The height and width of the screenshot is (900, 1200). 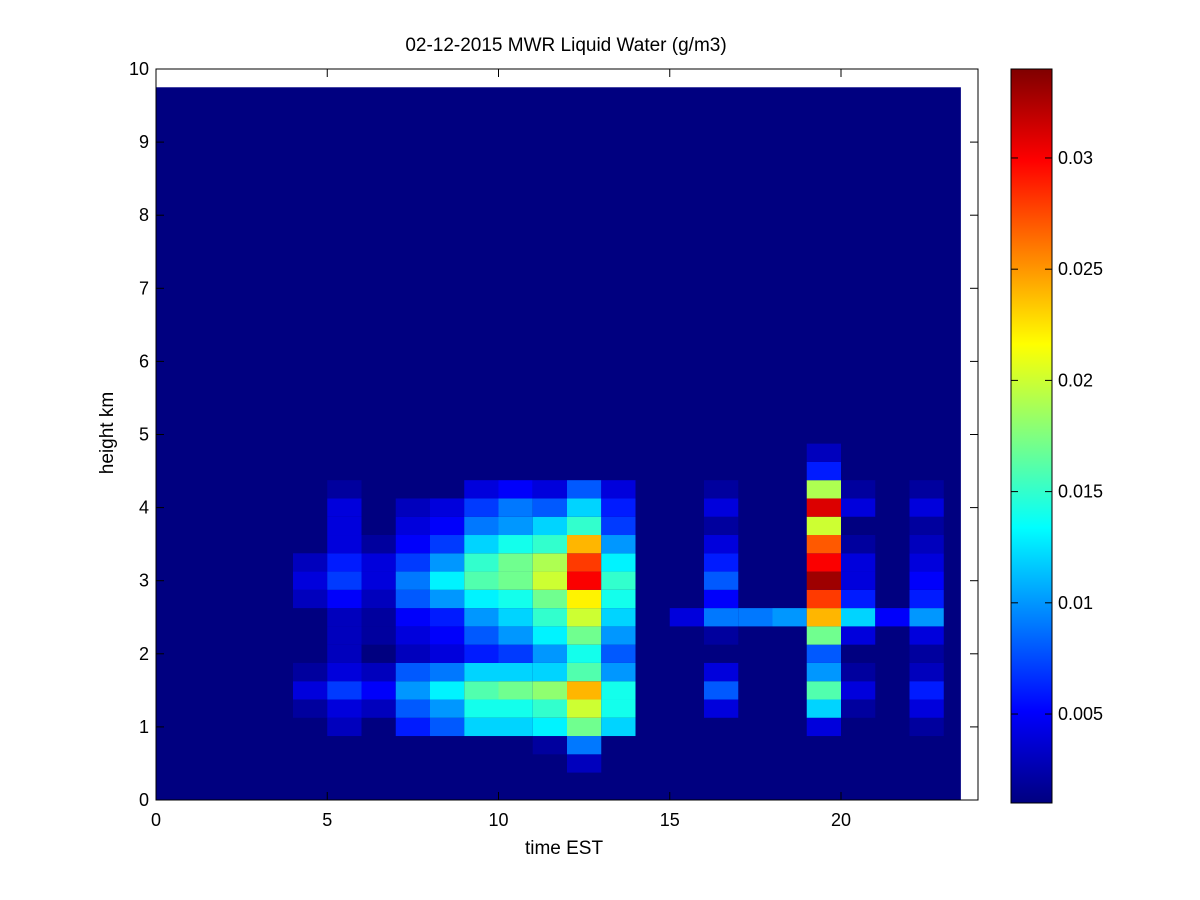 I want to click on colorbar-tick-label: 0.03, so click(x=1075, y=158).